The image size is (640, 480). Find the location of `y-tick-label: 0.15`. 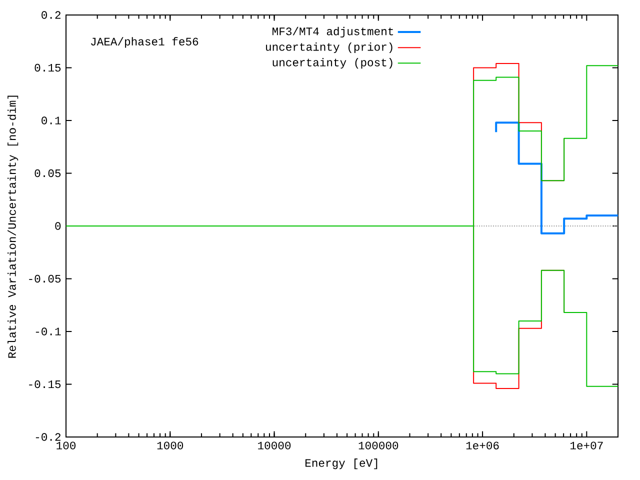

y-tick-label: 0.15 is located at coordinates (47, 68).